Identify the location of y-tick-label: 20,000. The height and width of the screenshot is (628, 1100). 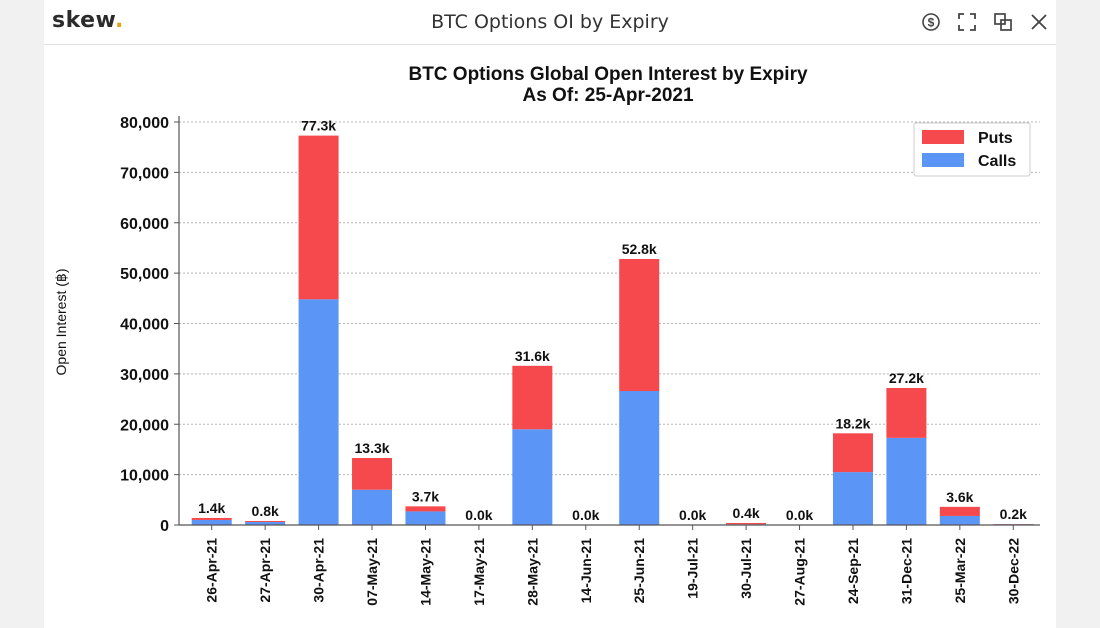
(144, 425).